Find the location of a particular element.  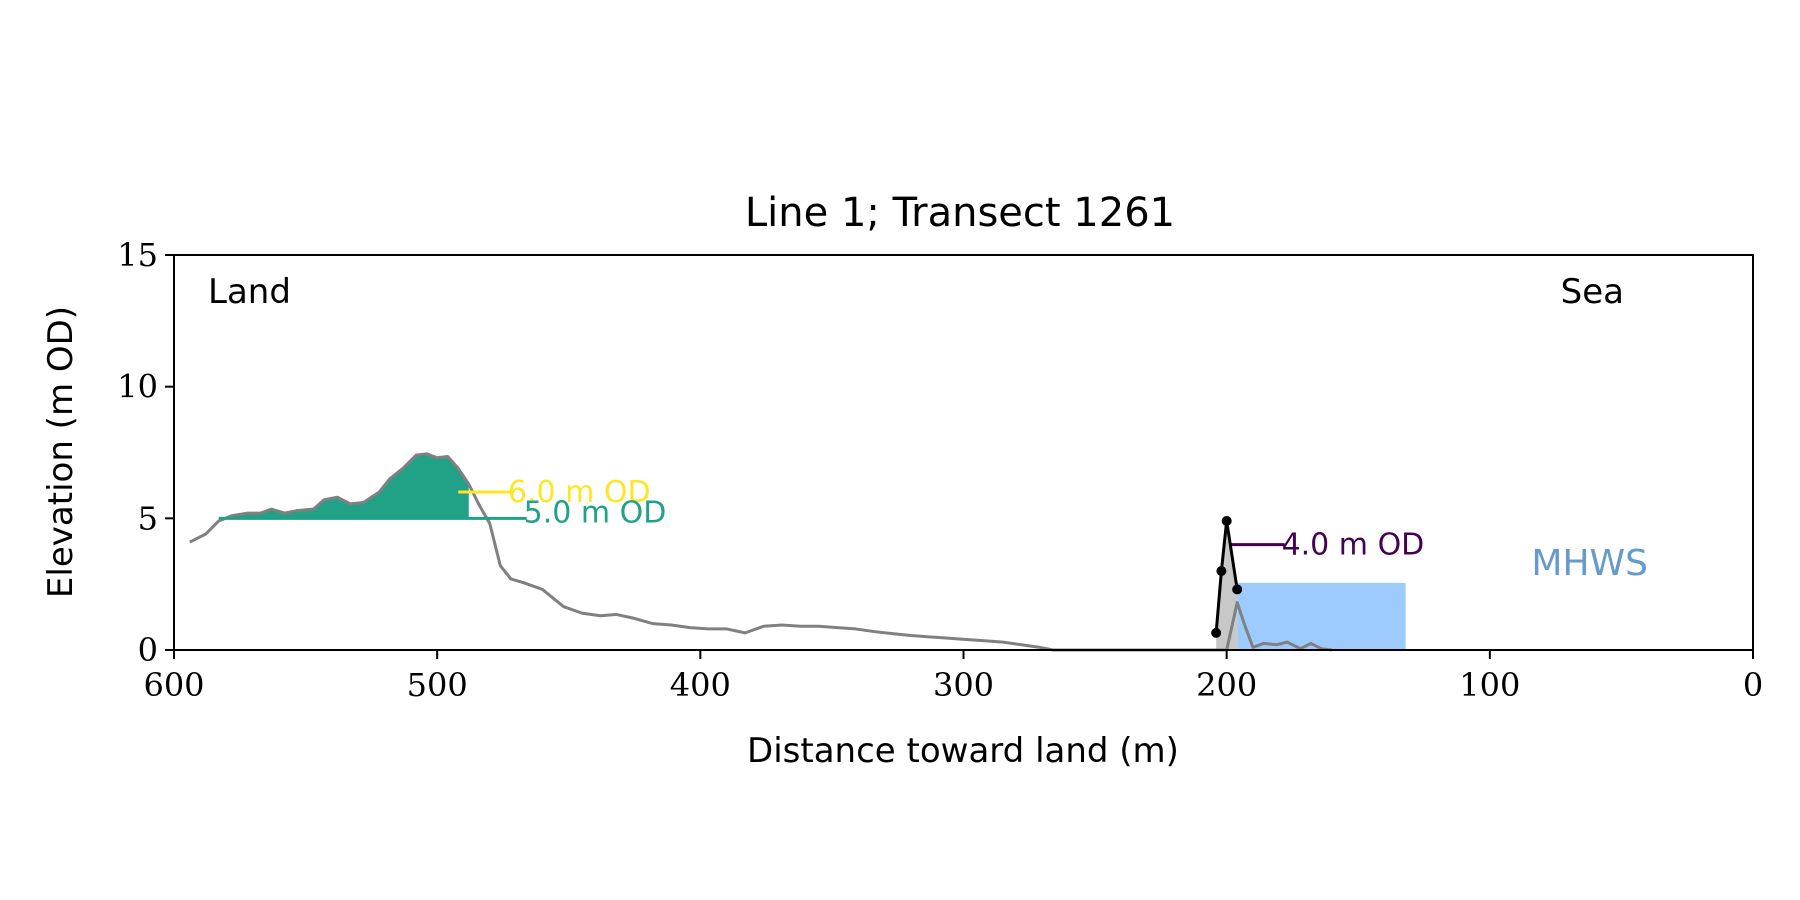

x-tick-label-300: 300 is located at coordinates (963, 685).